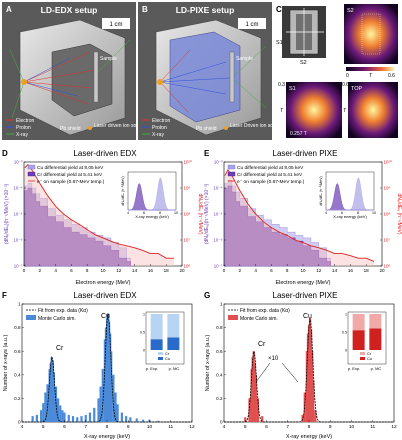  What do you see at coordinates (376, 368) in the screenshot?
I see `inset-tick-mc: p. MC` at bounding box center [376, 368].